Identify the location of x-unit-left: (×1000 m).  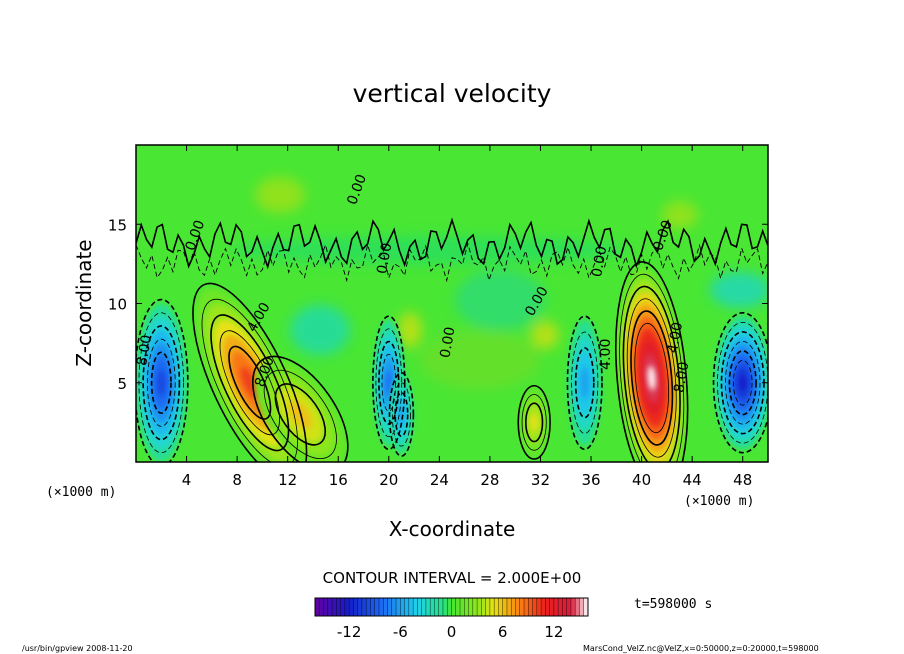
(81, 492).